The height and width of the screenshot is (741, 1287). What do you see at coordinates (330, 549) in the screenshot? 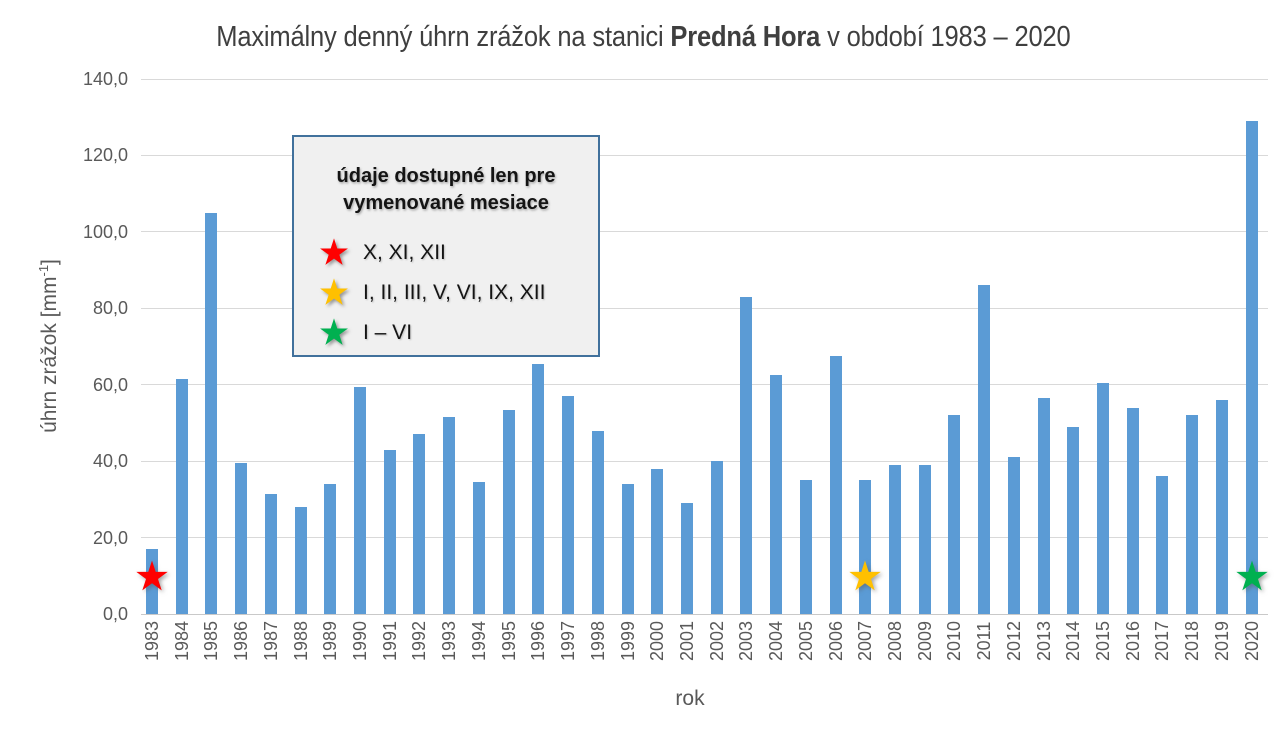
I see `bar-1989` at bounding box center [330, 549].